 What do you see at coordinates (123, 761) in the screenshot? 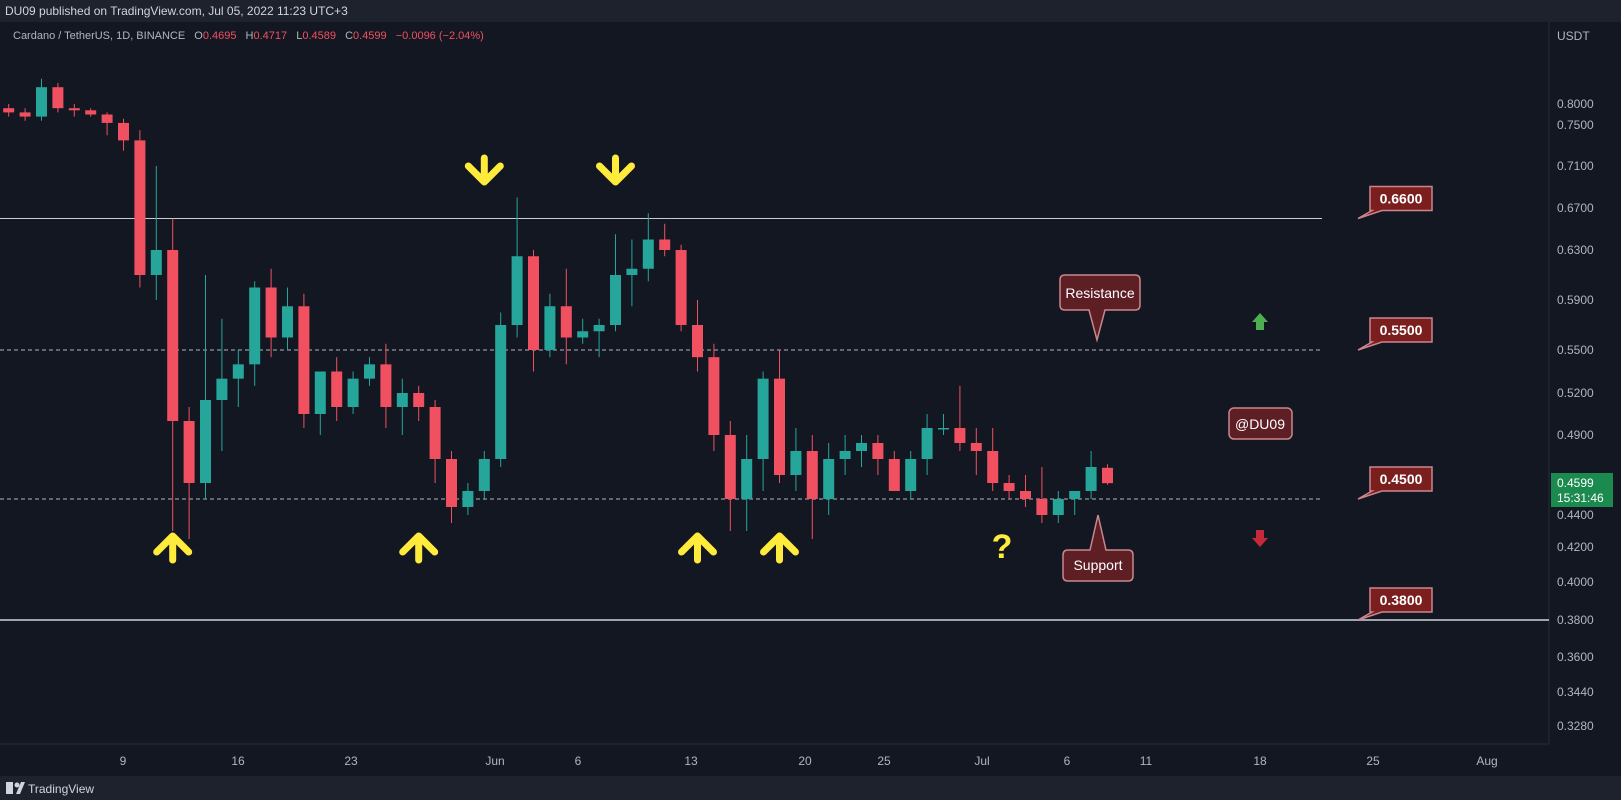
I see `time-tick-label: 9` at bounding box center [123, 761].